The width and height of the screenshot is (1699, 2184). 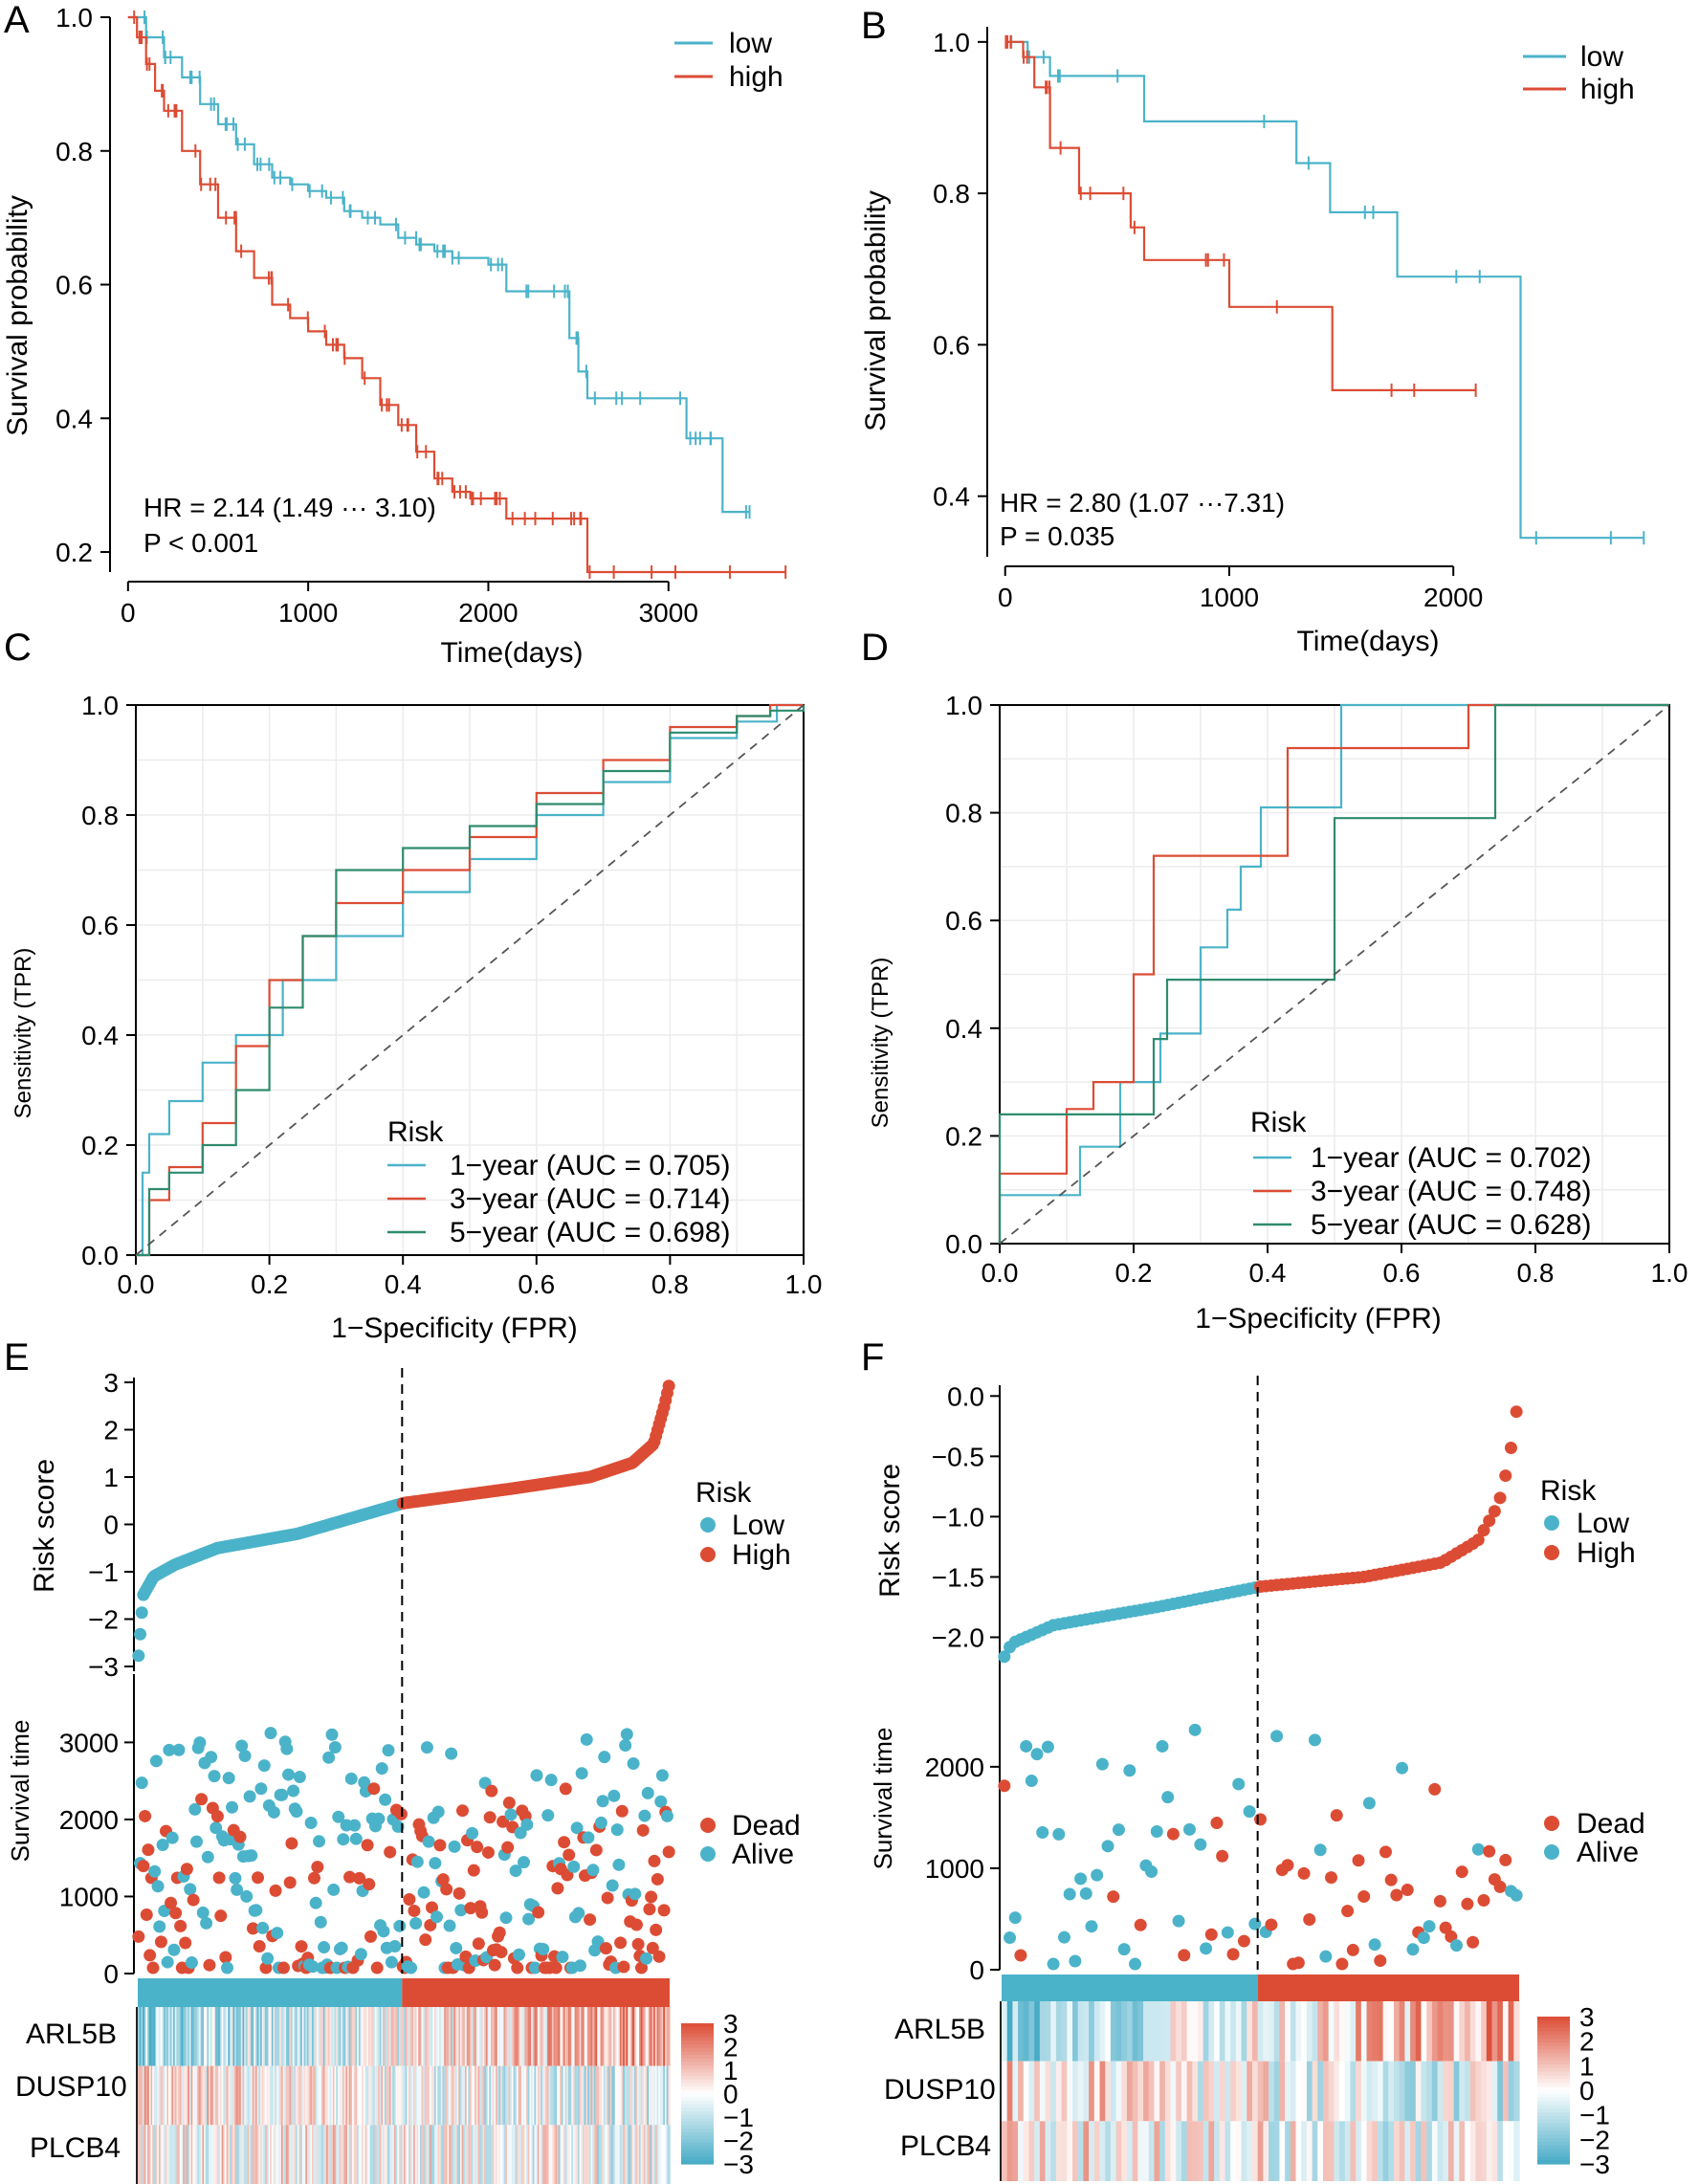 I want to click on x-tick-label: 0.2, so click(x=1134, y=1273).